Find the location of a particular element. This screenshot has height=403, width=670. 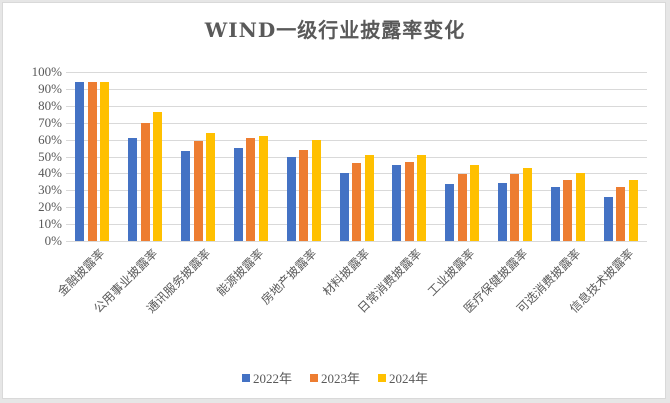

y-tick-label: 70% is located at coordinates (50, 122).